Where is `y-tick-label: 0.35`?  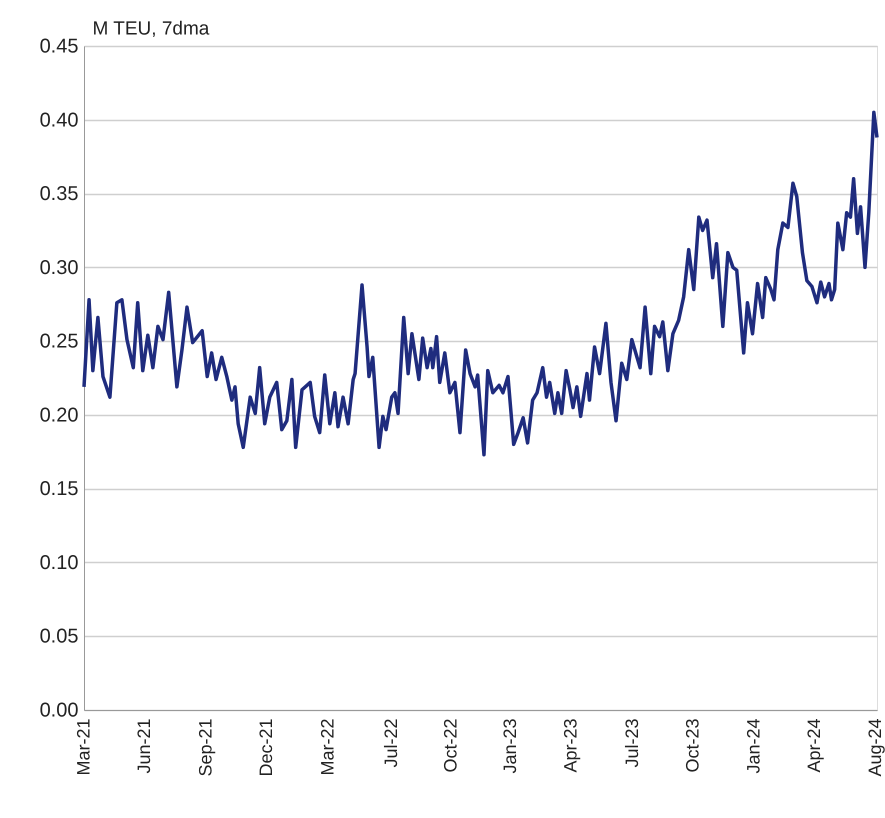
y-tick-label: 0.35 is located at coordinates (59, 194).